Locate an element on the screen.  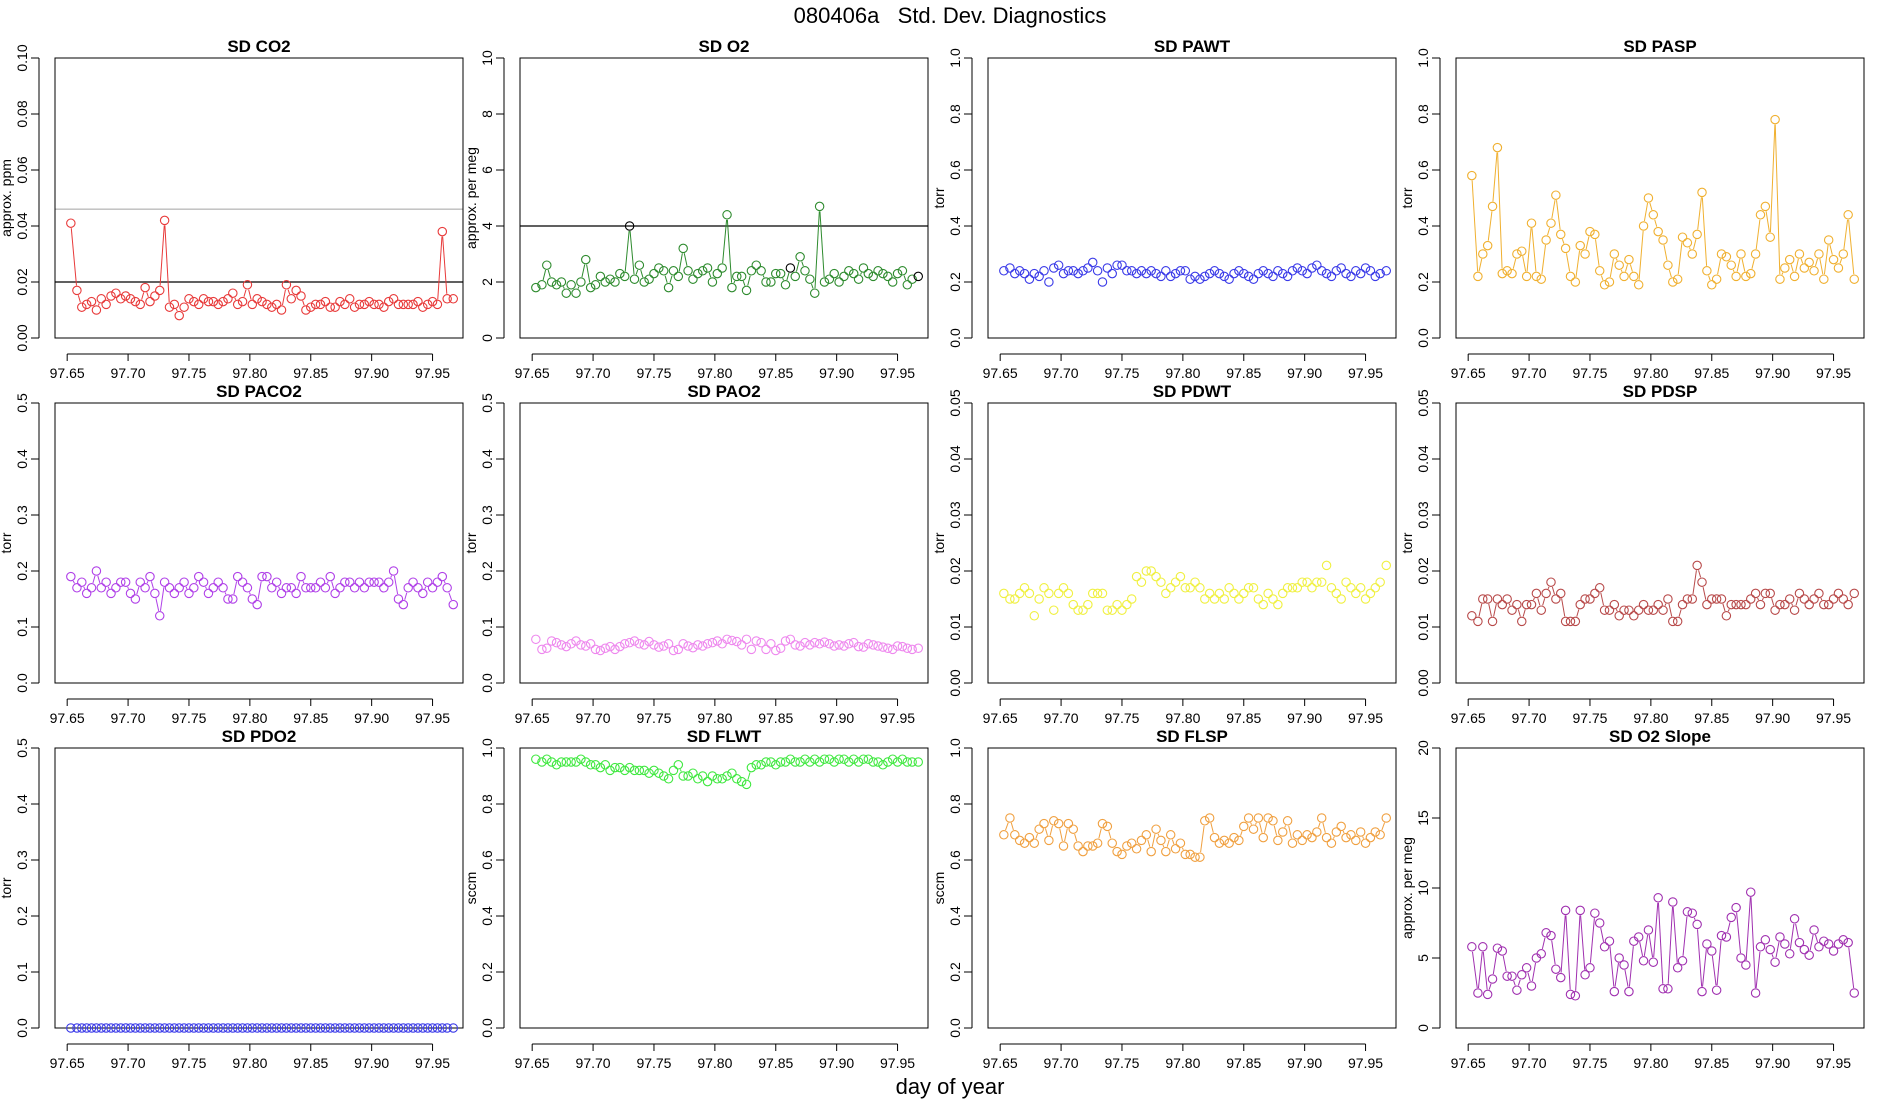
chart-title: SD FLWT is located at coordinates (724, 736).